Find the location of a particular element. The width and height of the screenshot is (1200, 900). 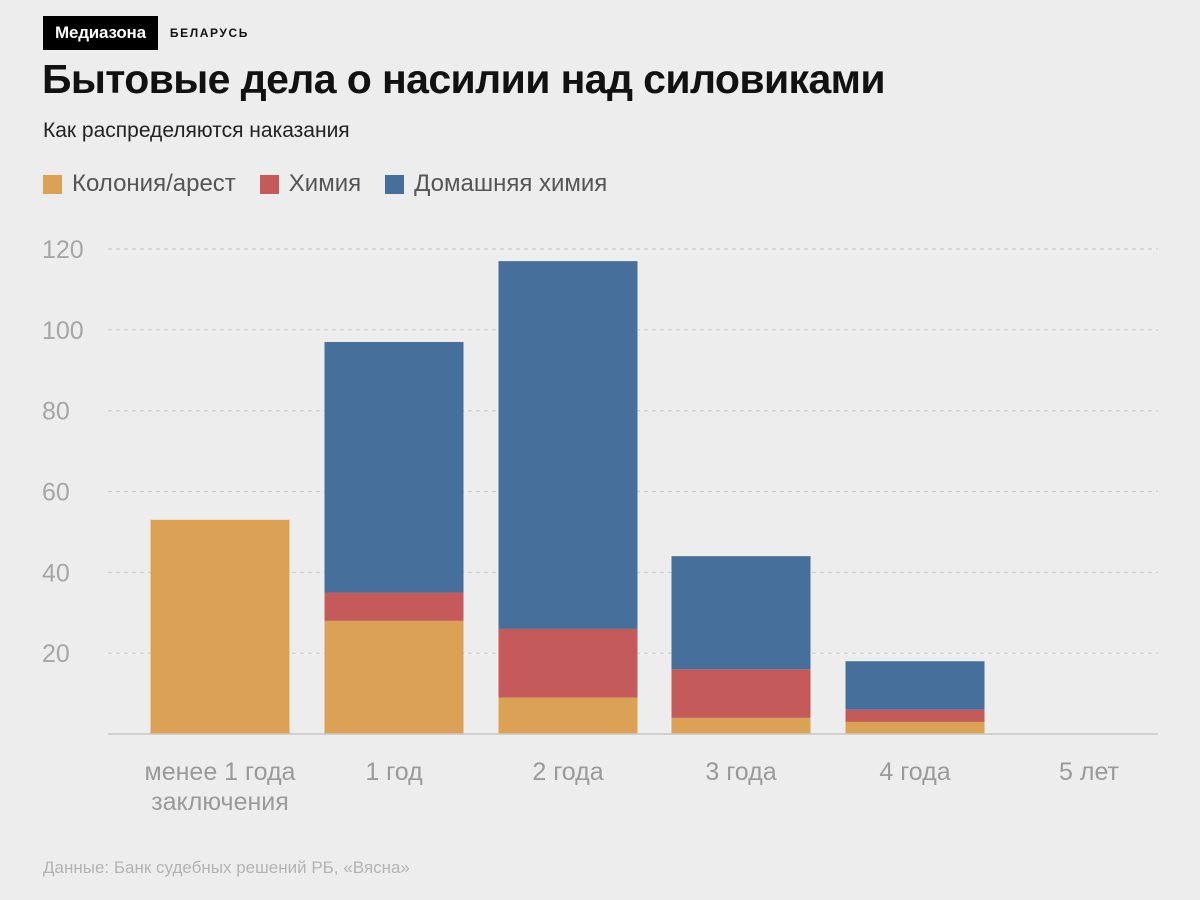

legend-item-chemistry: Химия is located at coordinates (310, 184).